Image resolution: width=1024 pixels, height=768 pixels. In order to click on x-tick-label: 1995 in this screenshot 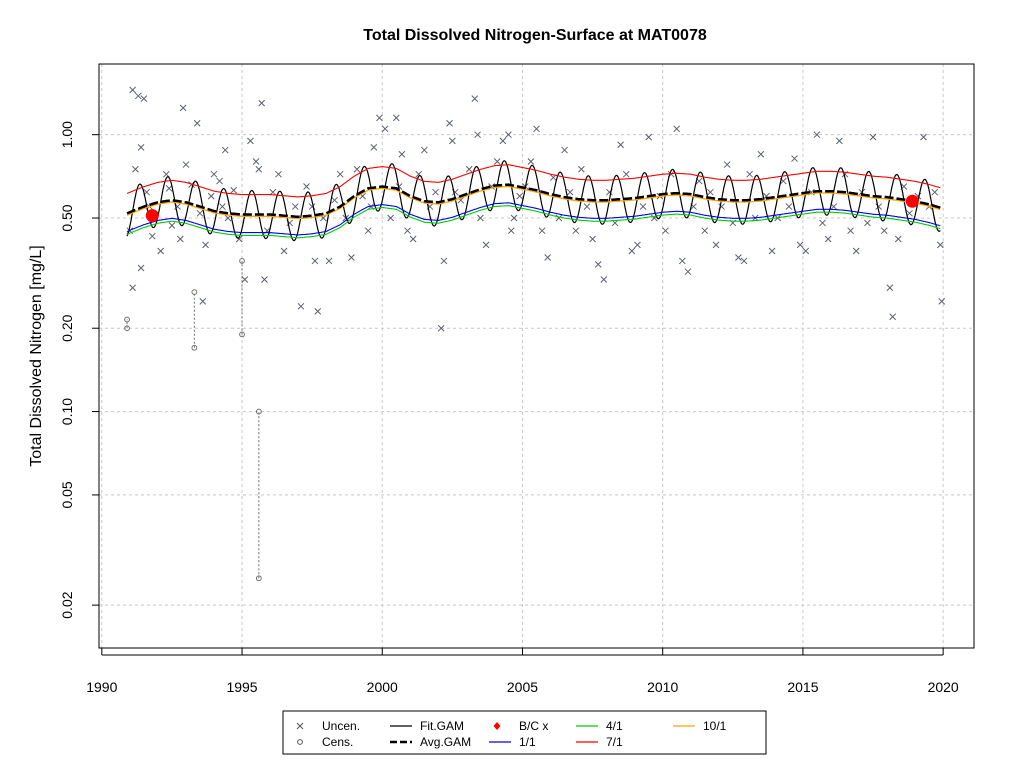, I will do `click(241, 687)`.